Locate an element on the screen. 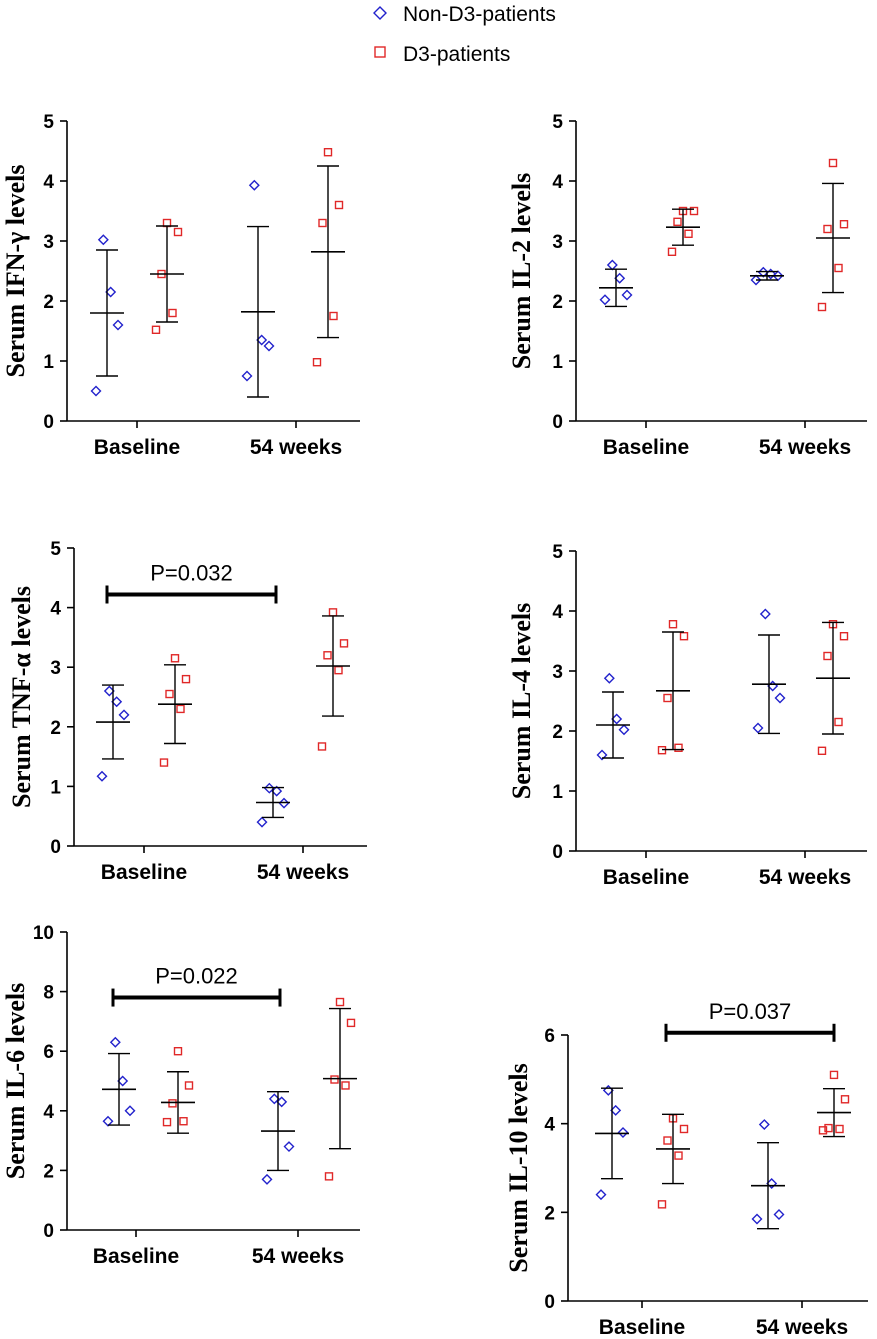 The image size is (877, 1339). chart-panel-2: 0 1 2 3 4 5 Baseline 54 weeks Serum IL-2 levels is located at coordinates (687, 285).